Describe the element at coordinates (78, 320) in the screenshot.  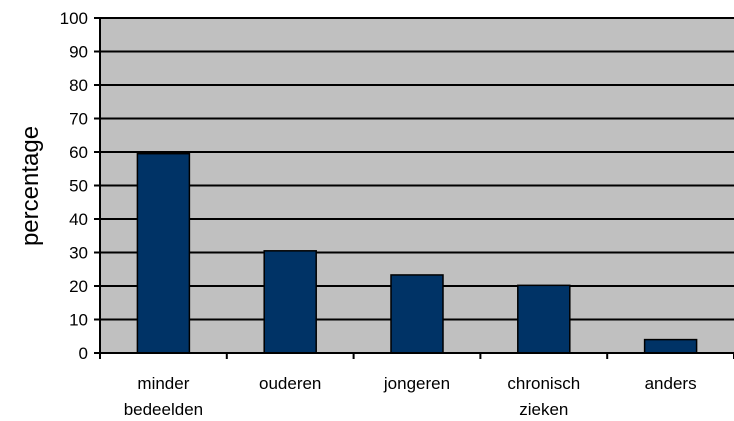
I see `y-tick-label: 10` at that location.